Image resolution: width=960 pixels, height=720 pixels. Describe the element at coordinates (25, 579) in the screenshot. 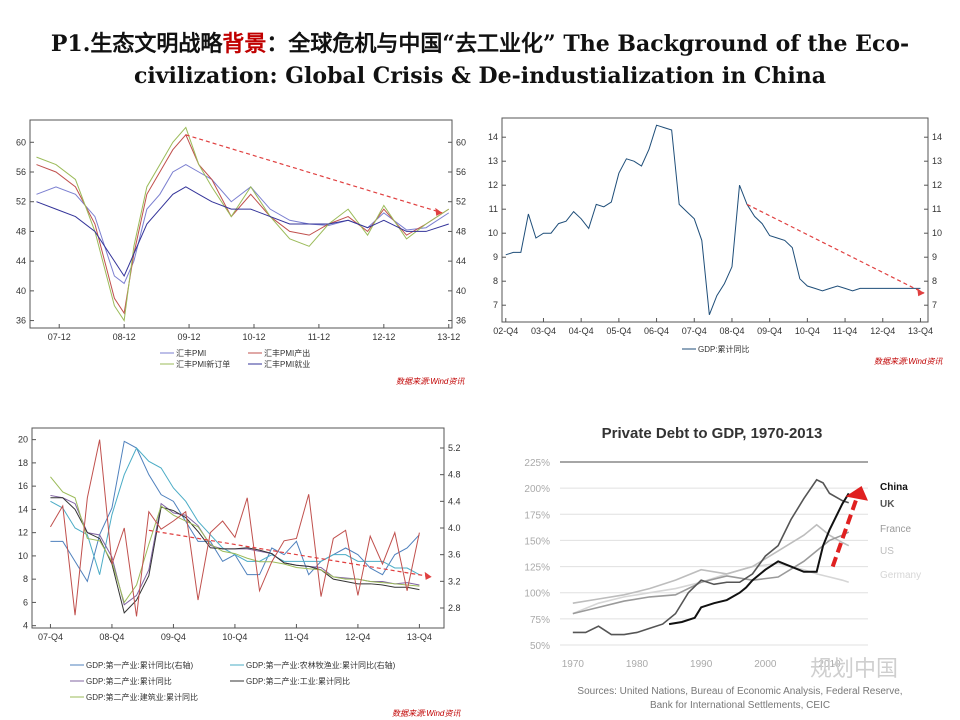

I see `y-tick-label: 8` at that location.